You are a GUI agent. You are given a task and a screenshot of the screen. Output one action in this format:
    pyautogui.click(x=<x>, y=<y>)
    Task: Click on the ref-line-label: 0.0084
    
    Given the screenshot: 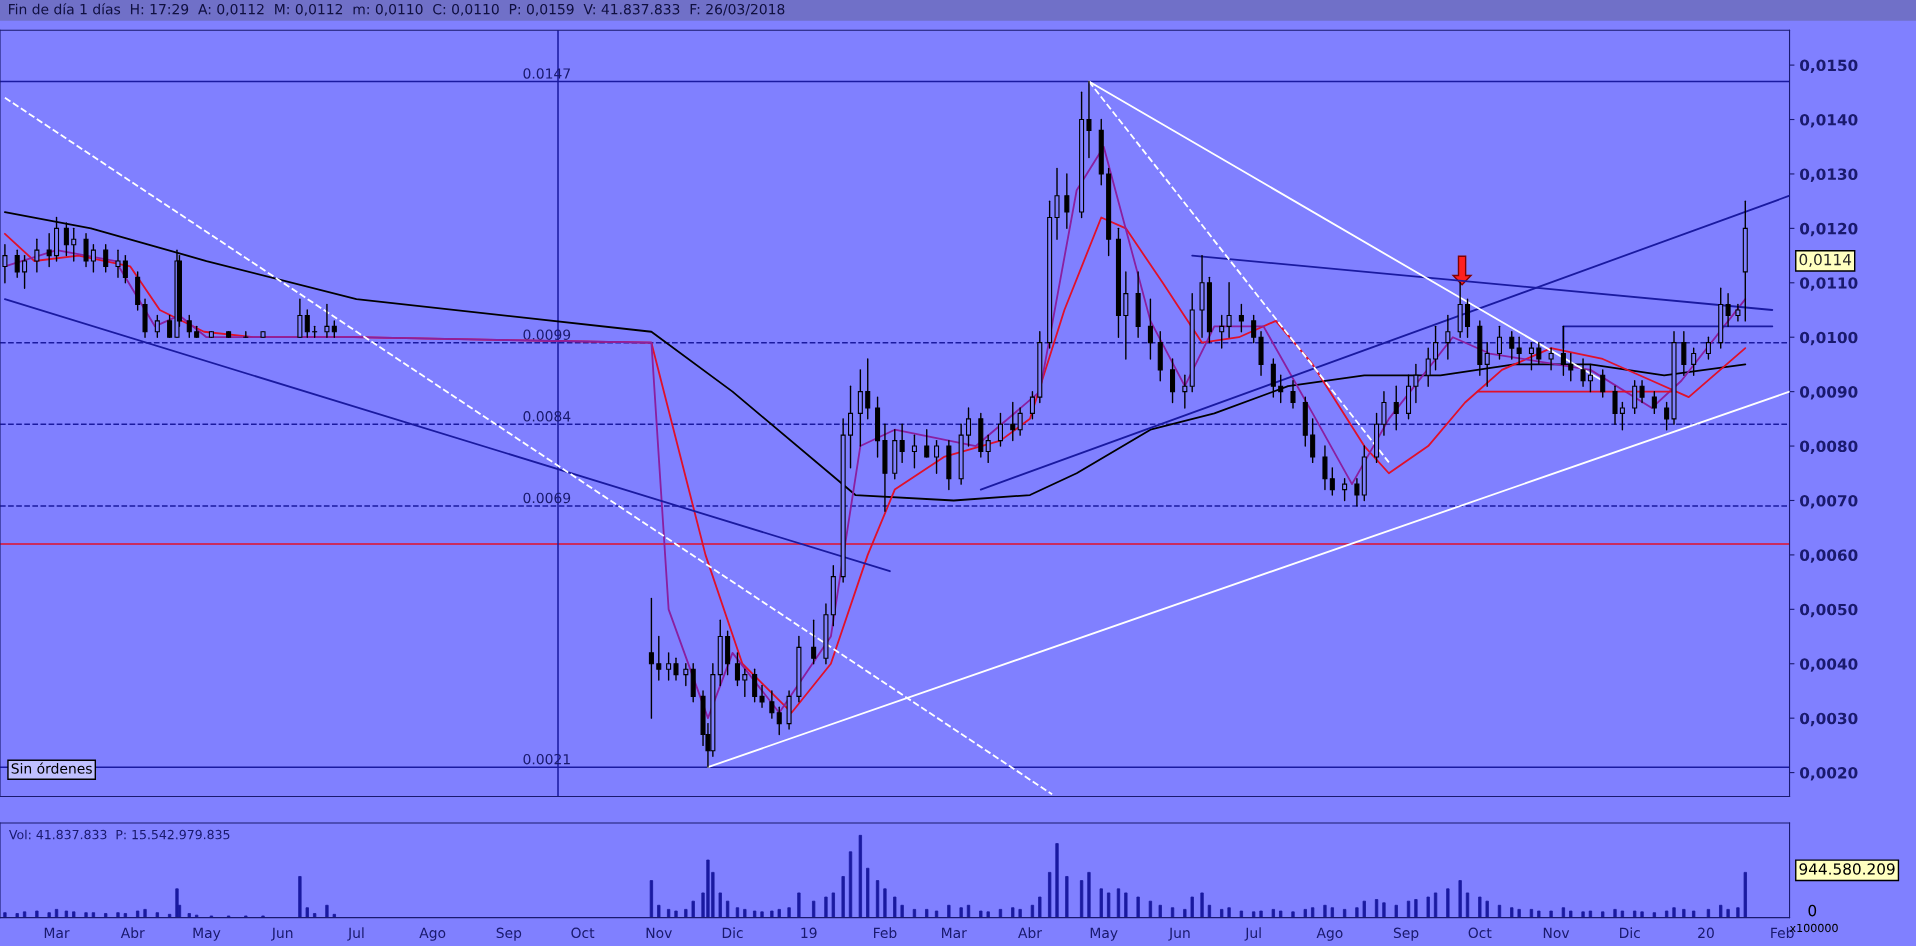 What is the action you would take?
    pyautogui.click(x=547, y=416)
    